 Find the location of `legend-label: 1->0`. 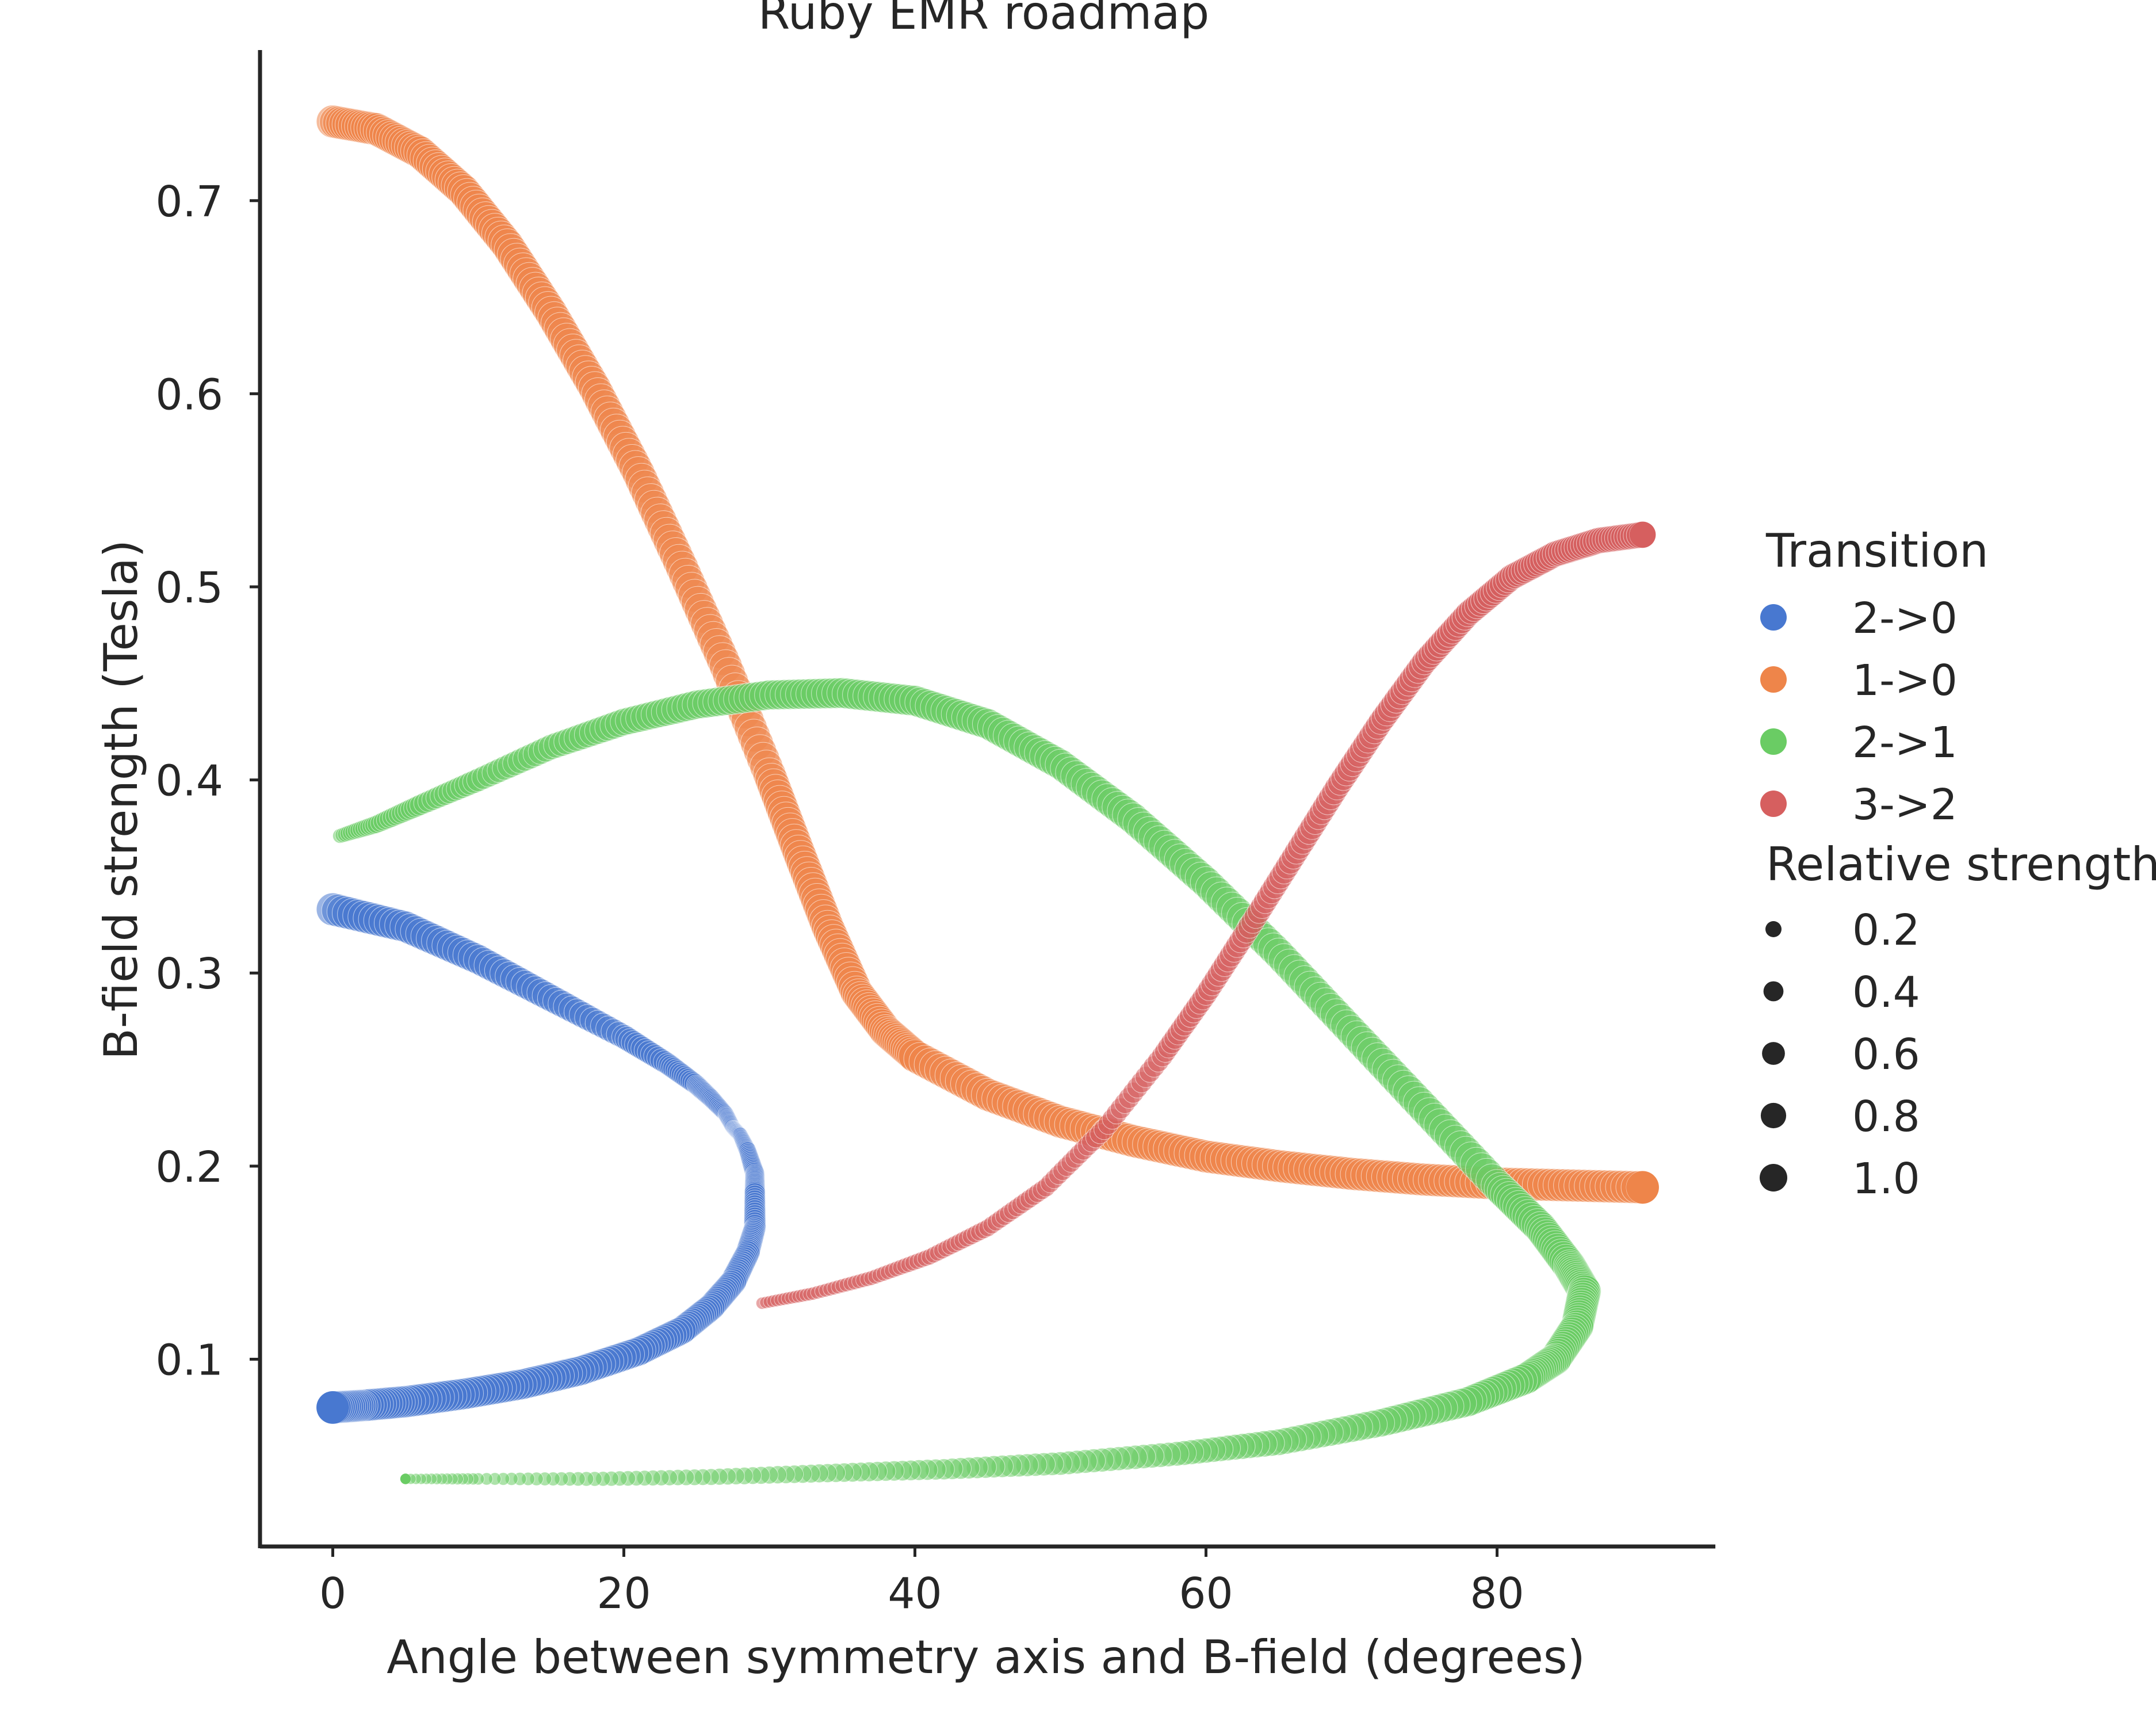

legend-label: 1->0 is located at coordinates (1905, 680).